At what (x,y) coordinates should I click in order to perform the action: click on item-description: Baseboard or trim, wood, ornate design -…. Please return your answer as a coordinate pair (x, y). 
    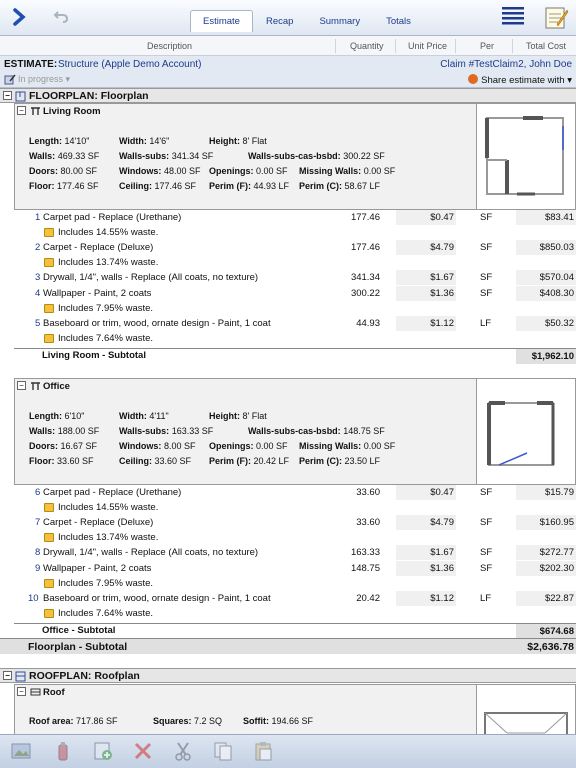
    Looking at the image, I should click on (157, 323).